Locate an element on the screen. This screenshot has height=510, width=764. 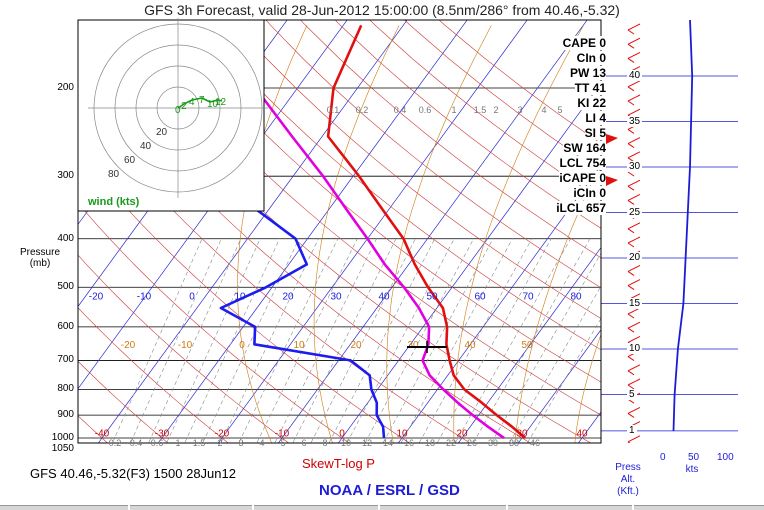
hodograph-point-label: 7 is located at coordinates (202, 100).